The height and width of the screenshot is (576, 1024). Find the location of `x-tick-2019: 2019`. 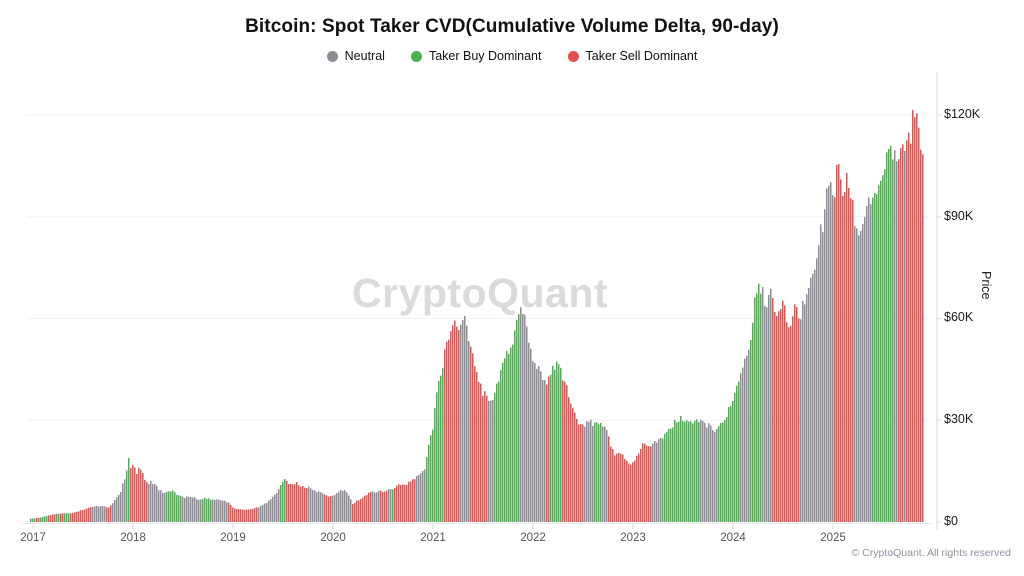

x-tick-2019: 2019 is located at coordinates (233, 538).